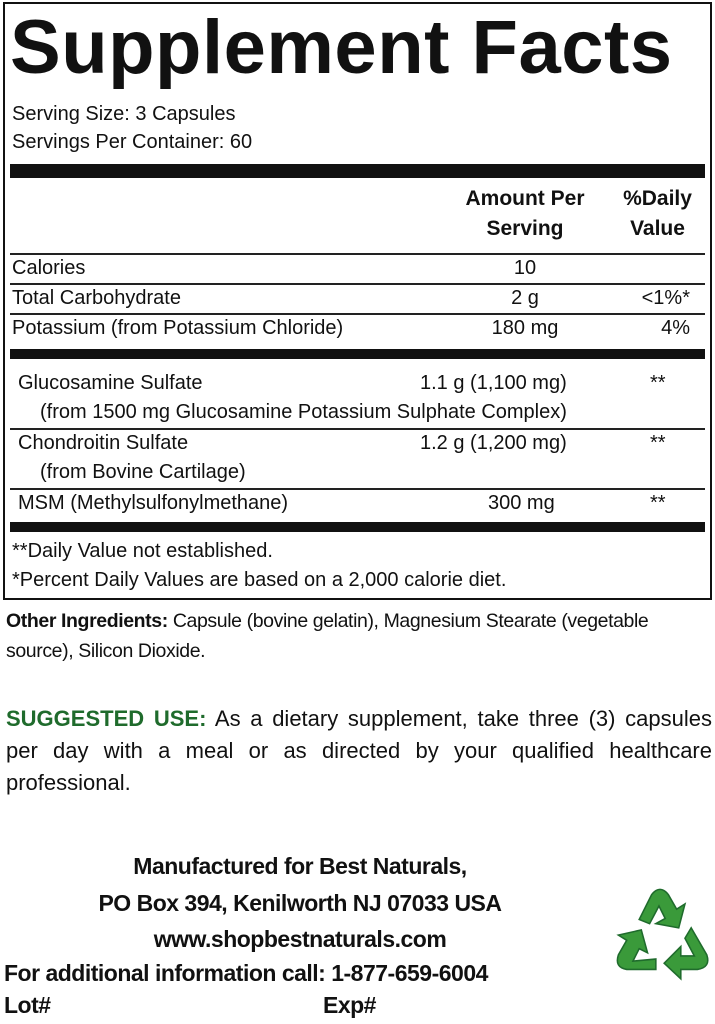 The height and width of the screenshot is (1024, 715). What do you see at coordinates (675, 328) in the screenshot?
I see `row-dv: 4%` at bounding box center [675, 328].